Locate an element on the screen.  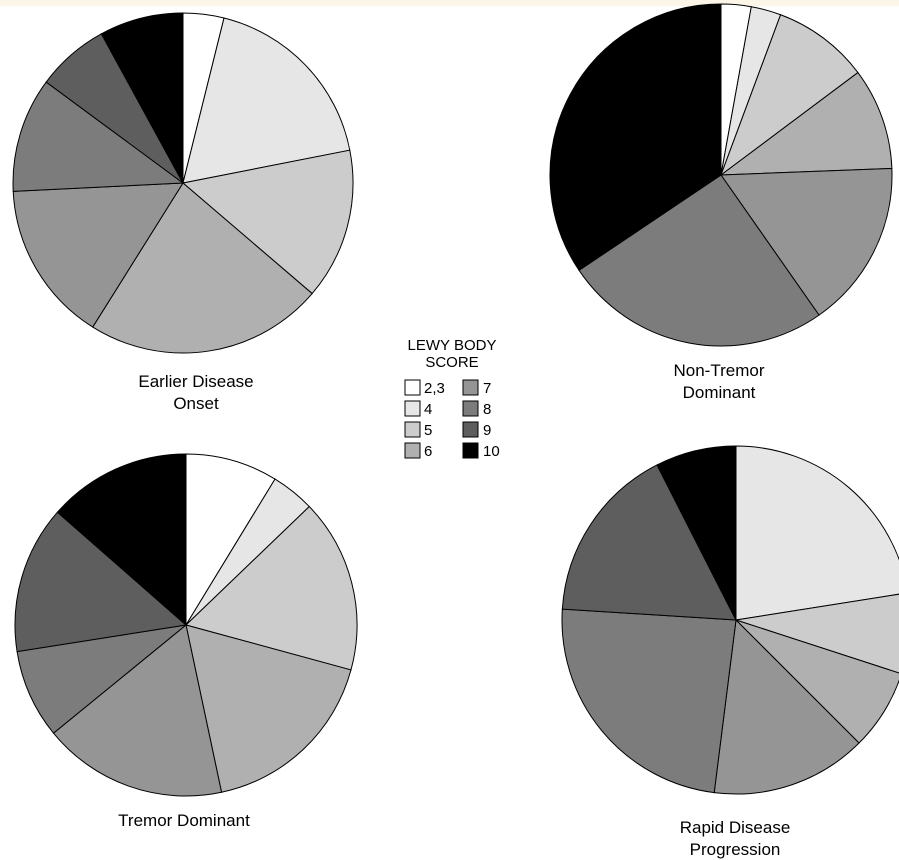
pie-title-nontremor-line2: Dominant is located at coordinates (719, 392).